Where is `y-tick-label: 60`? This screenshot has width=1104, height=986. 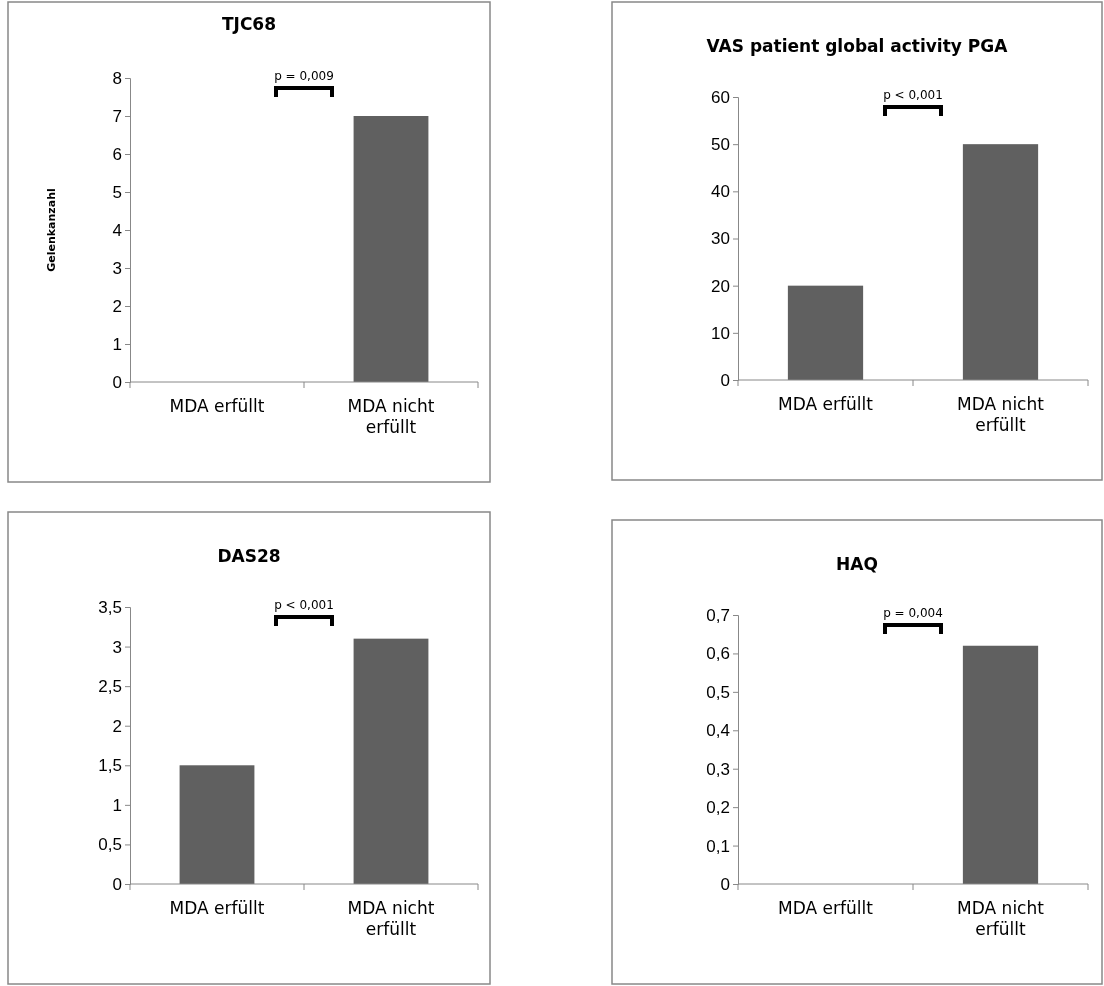
y-tick-label: 60 is located at coordinates (720, 97).